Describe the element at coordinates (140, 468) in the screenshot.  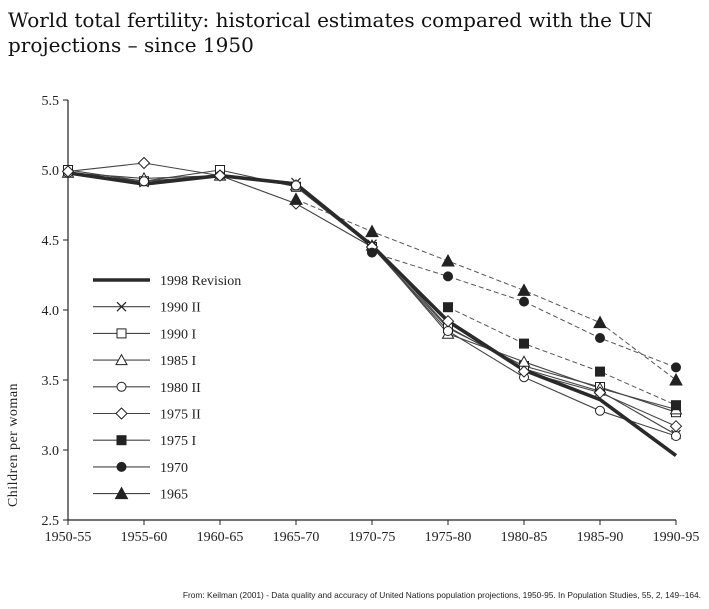
I see `legend-item-1970: 1970` at that location.